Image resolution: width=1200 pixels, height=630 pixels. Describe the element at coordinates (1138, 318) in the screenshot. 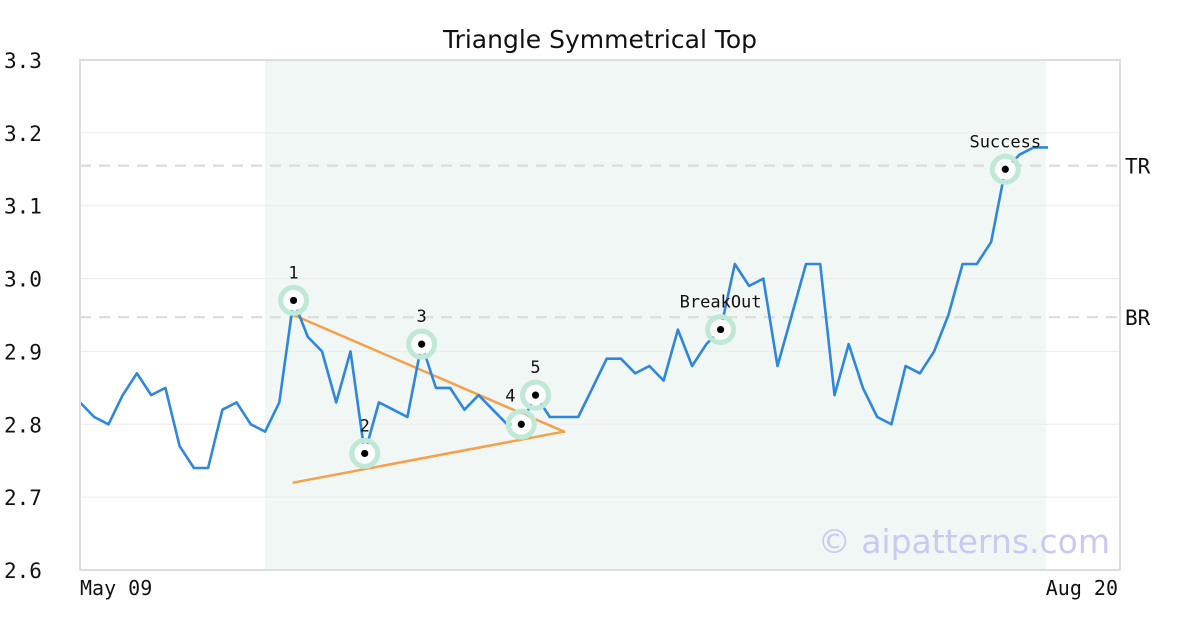

I see `reference-label: BR` at that location.